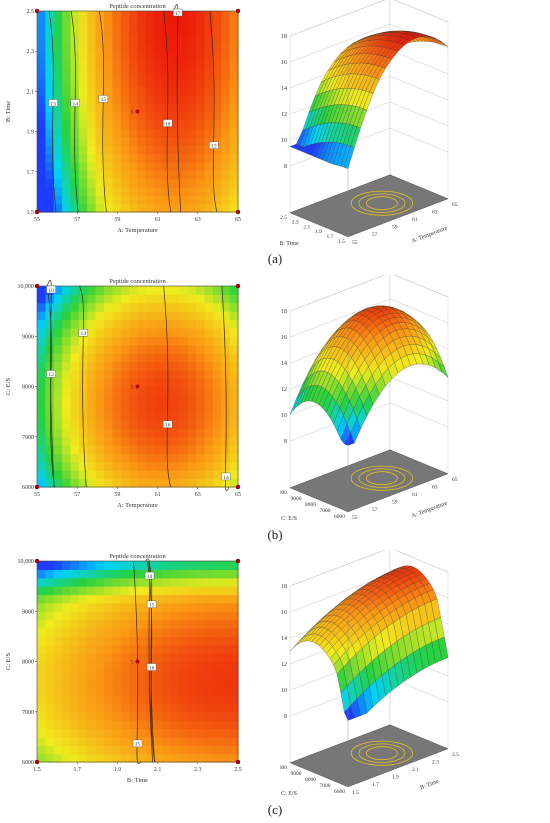 The height and width of the screenshot is (823, 550). What do you see at coordinates (82, 386) in the screenshot?
I see `contour-line` at bounding box center [82, 386].